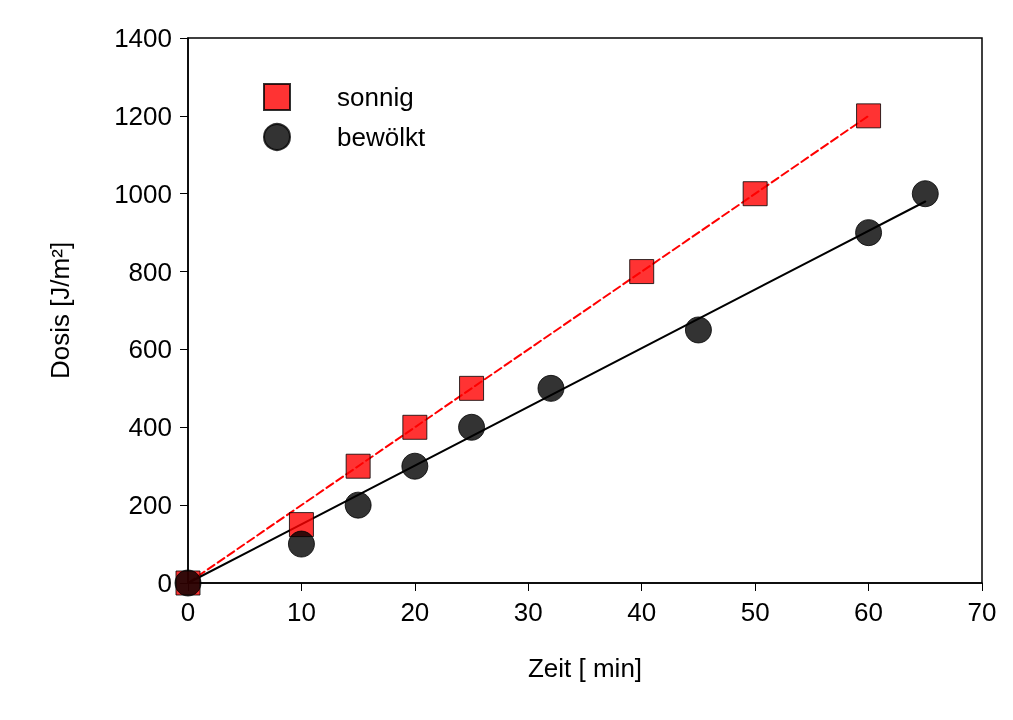 The height and width of the screenshot is (720, 1013). What do you see at coordinates (528, 612) in the screenshot?
I see `x-tick-label: 30` at bounding box center [528, 612].